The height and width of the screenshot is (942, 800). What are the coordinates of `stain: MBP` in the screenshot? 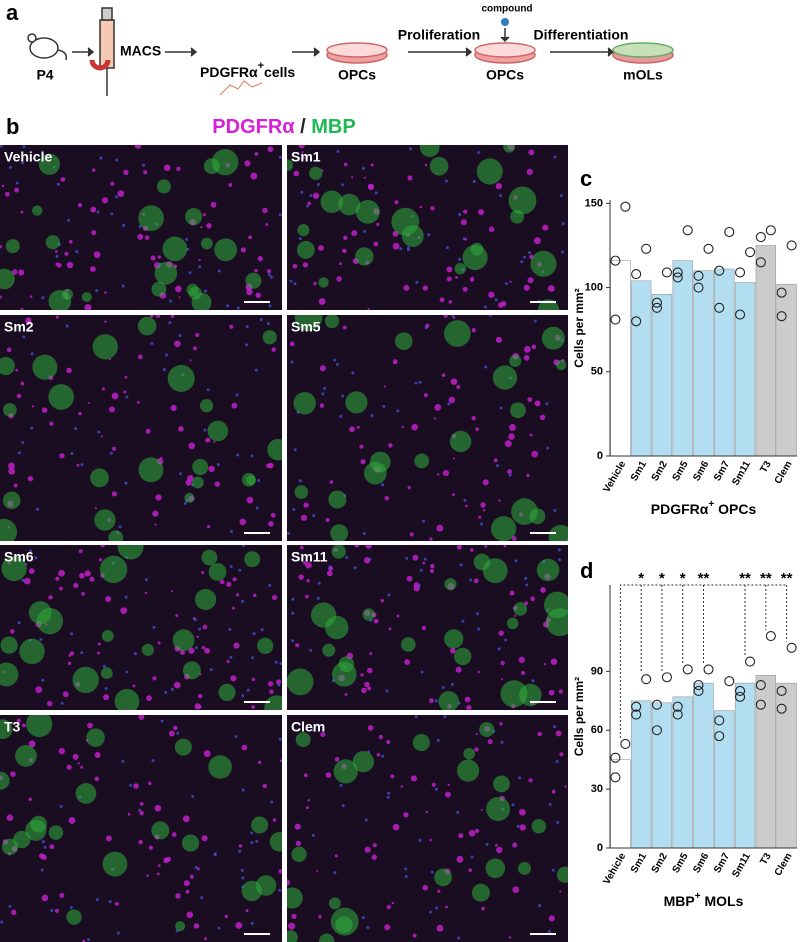 It's located at (333, 127).